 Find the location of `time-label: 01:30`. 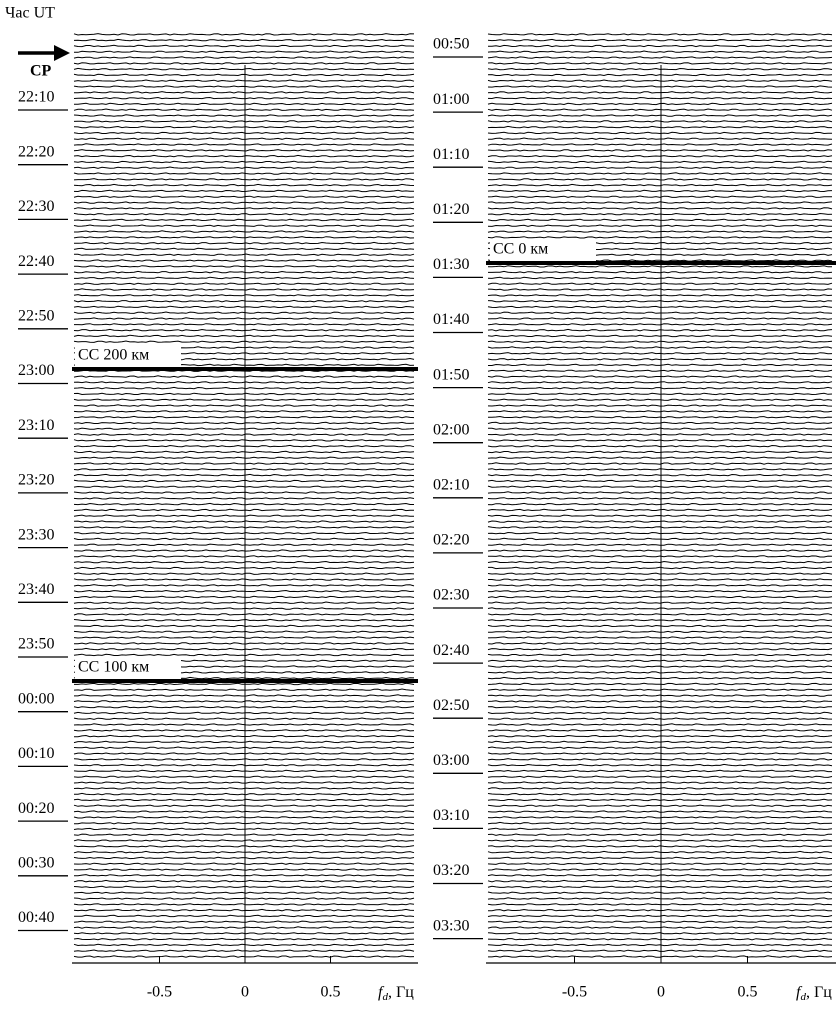

time-label: 01:30 is located at coordinates (451, 264).